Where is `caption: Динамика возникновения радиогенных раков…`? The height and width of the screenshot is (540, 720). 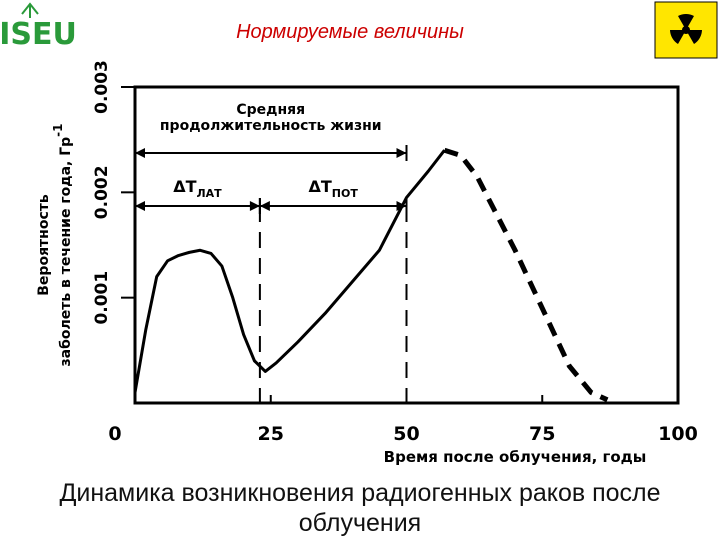 caption: Динамика возникновения радиогенных раков… is located at coordinates (360, 508).